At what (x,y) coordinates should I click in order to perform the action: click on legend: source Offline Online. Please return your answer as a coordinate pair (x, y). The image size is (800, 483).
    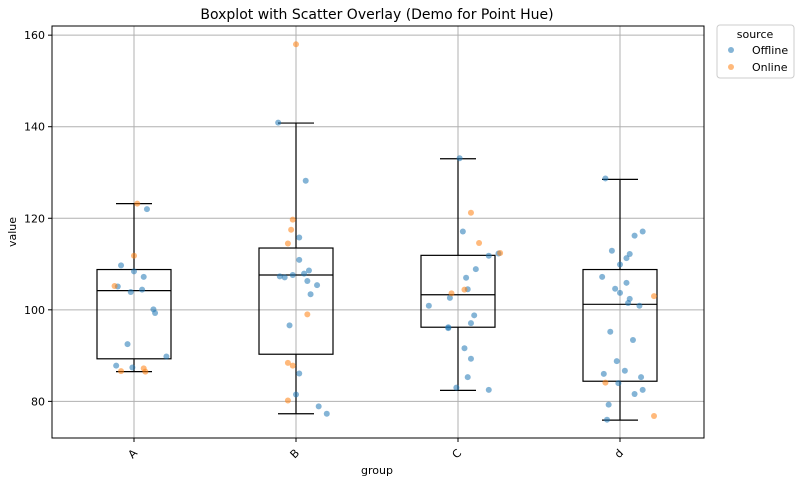
    Looking at the image, I should click on (755, 51).